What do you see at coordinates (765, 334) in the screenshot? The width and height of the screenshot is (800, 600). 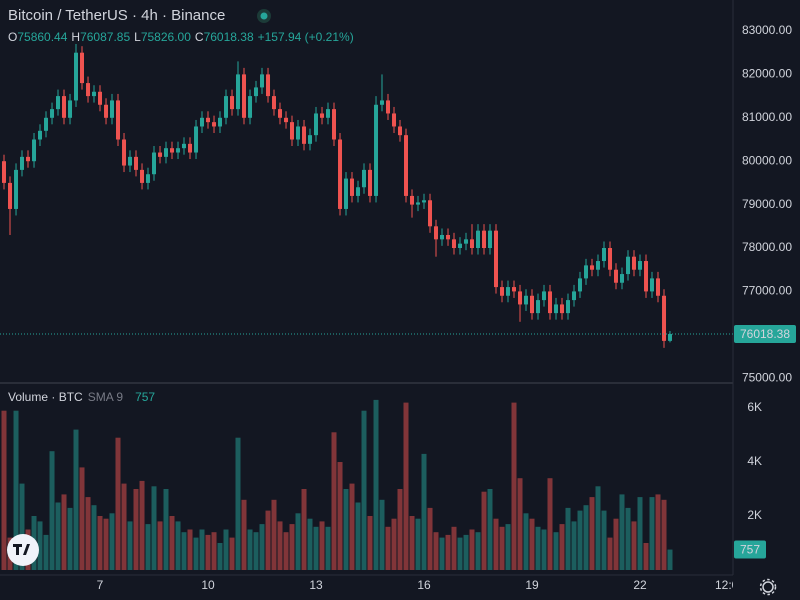 I see `last-price-label: 76018.38` at bounding box center [765, 334].